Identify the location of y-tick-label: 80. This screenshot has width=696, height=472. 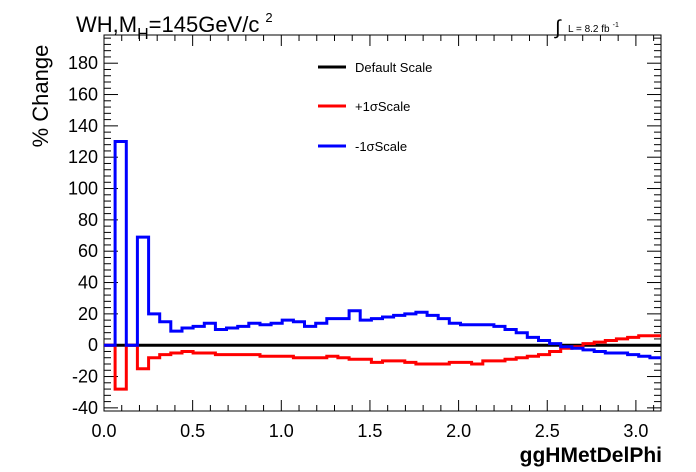
(88, 220).